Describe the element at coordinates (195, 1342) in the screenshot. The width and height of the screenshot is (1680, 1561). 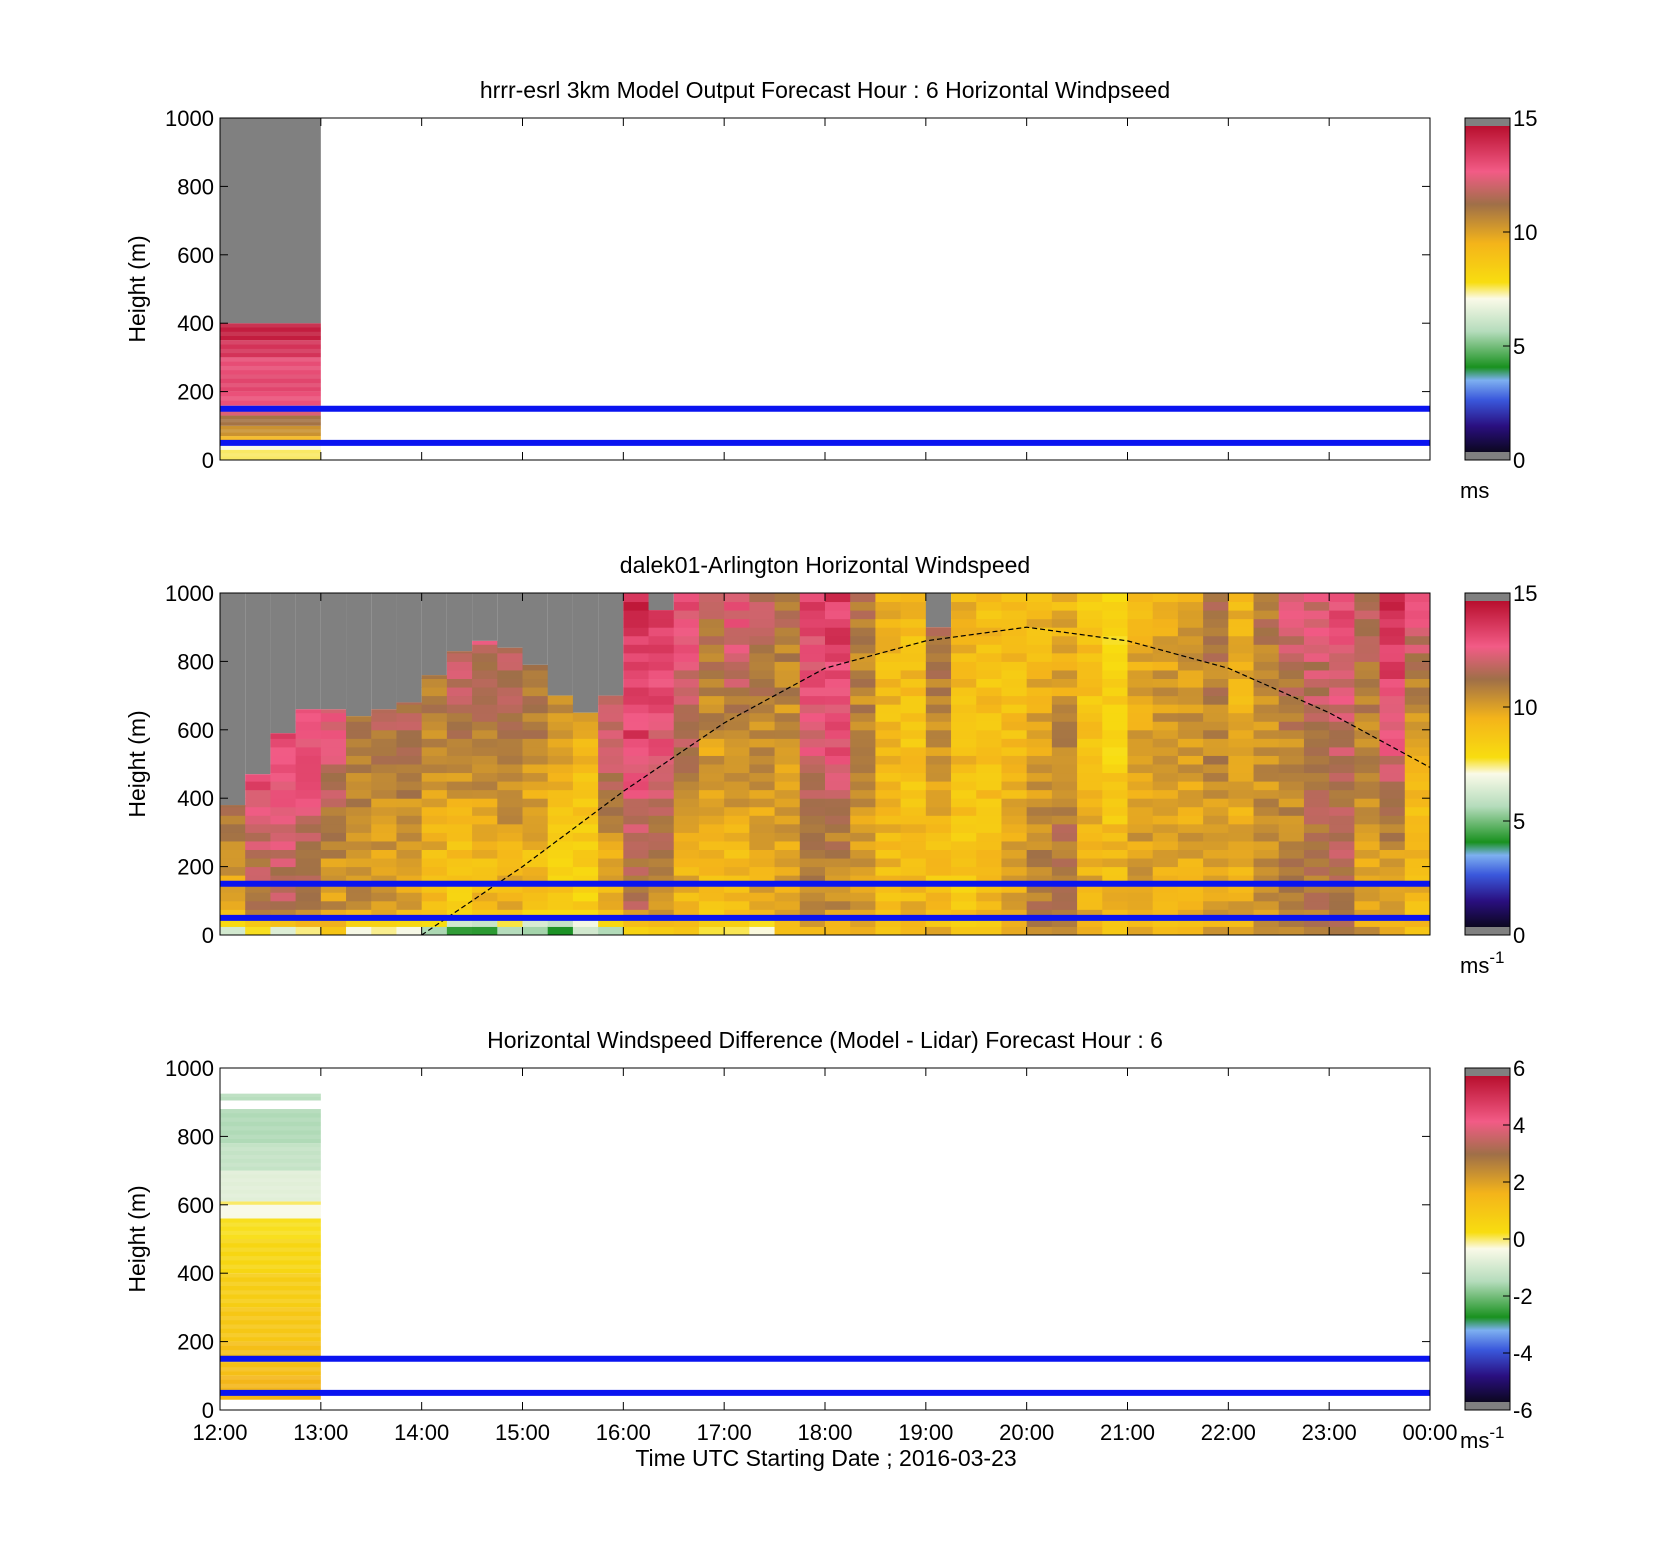
I see `y-tick-label: 200` at that location.